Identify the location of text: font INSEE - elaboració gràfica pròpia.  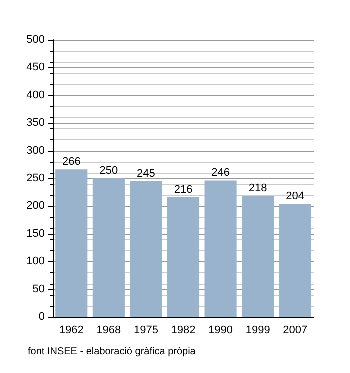
(112, 352).